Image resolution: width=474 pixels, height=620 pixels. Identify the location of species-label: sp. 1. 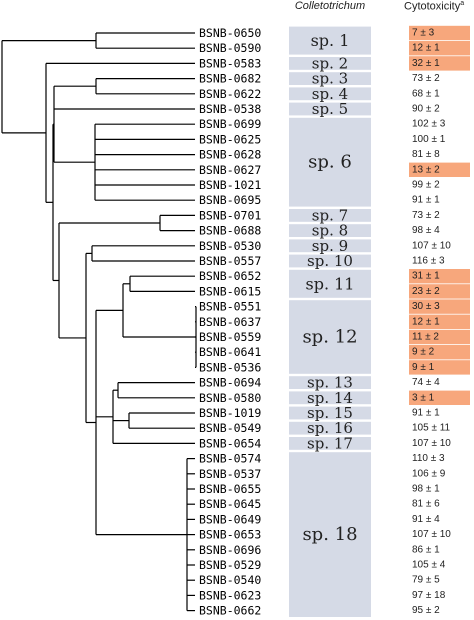
(330, 40).